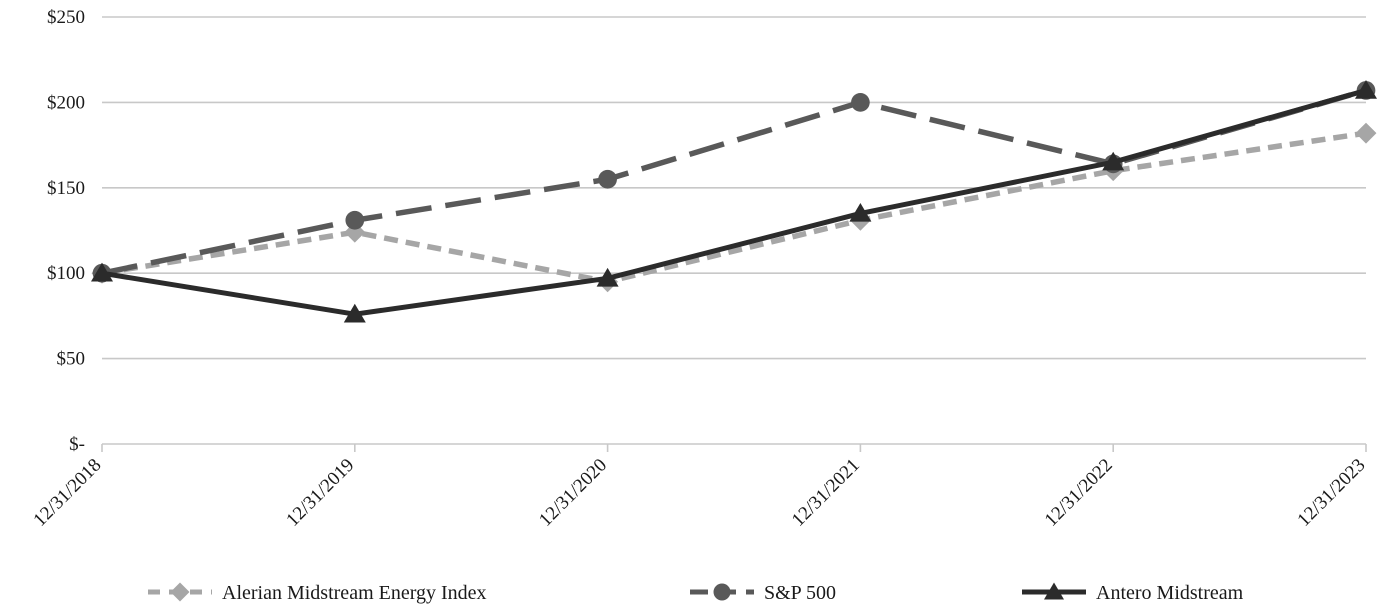 The width and height of the screenshot is (1379, 607). I want to click on x-tick-label: 12/31/2018, so click(67, 493).